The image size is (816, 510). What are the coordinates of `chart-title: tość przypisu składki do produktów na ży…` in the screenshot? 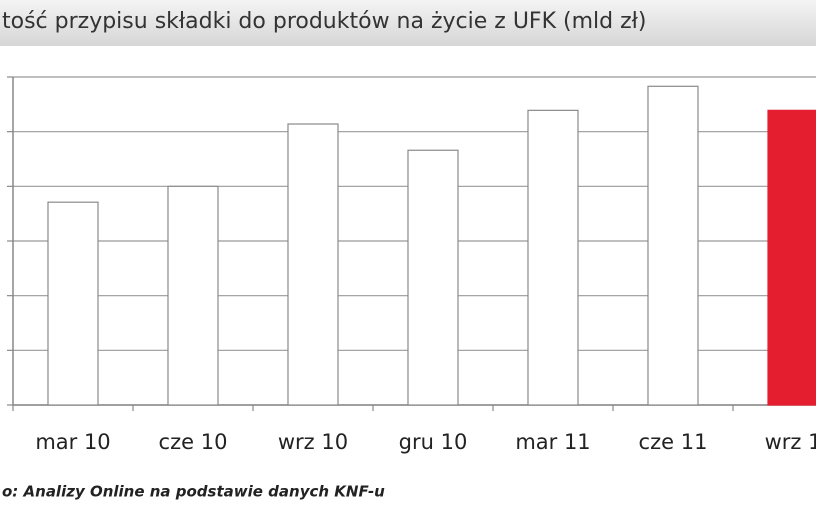 It's located at (324, 21).